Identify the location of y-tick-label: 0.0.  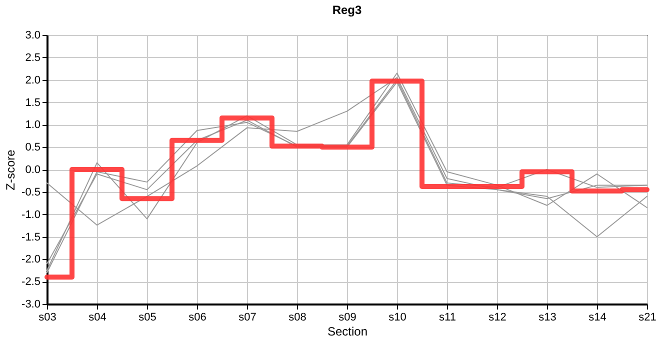
(32, 170).